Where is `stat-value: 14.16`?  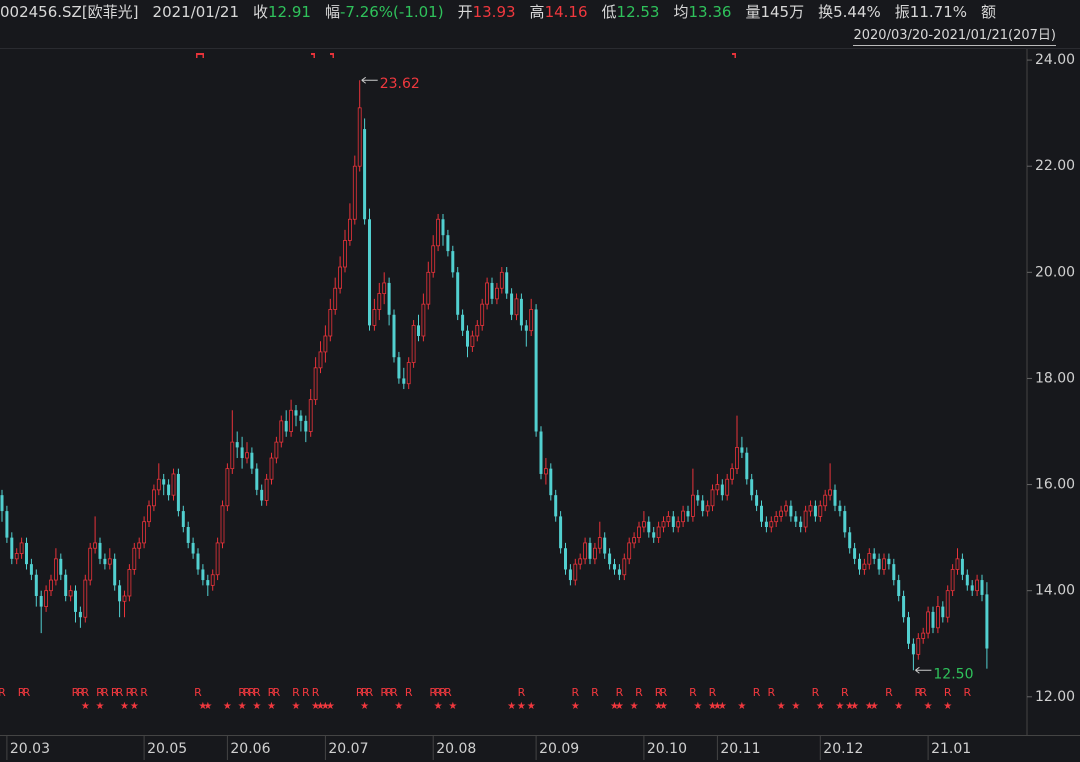 stat-value: 14.16 is located at coordinates (566, 12).